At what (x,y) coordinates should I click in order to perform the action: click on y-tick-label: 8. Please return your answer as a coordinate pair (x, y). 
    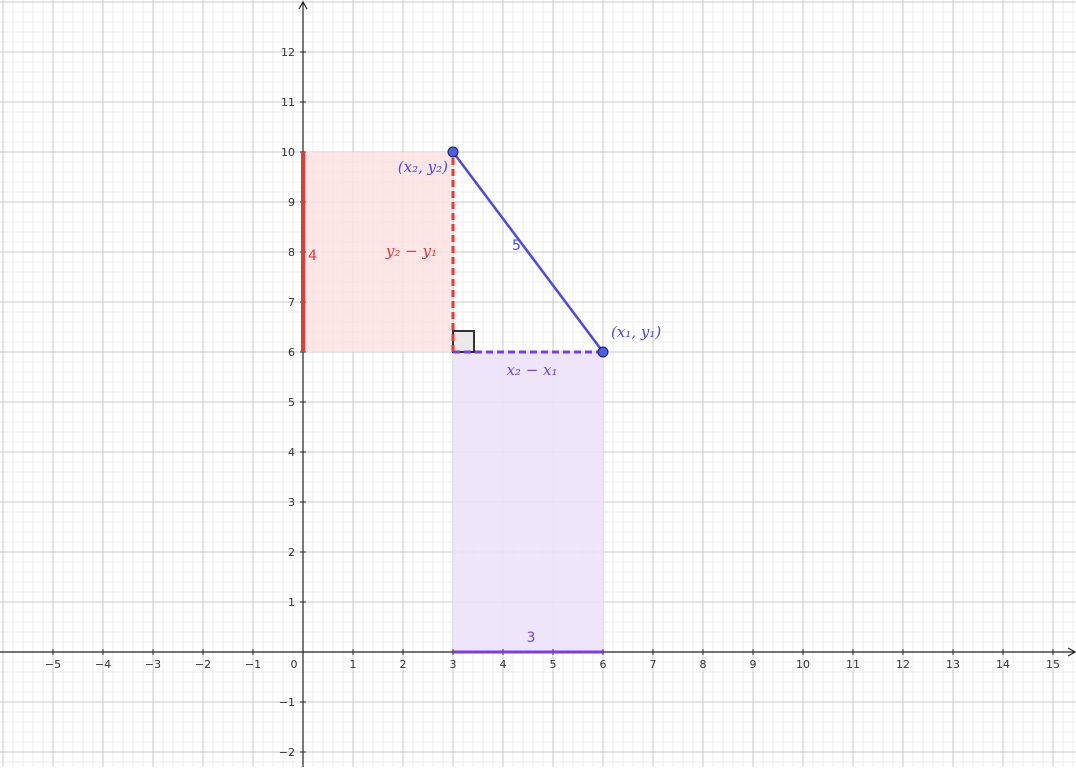
    Looking at the image, I should click on (291, 252).